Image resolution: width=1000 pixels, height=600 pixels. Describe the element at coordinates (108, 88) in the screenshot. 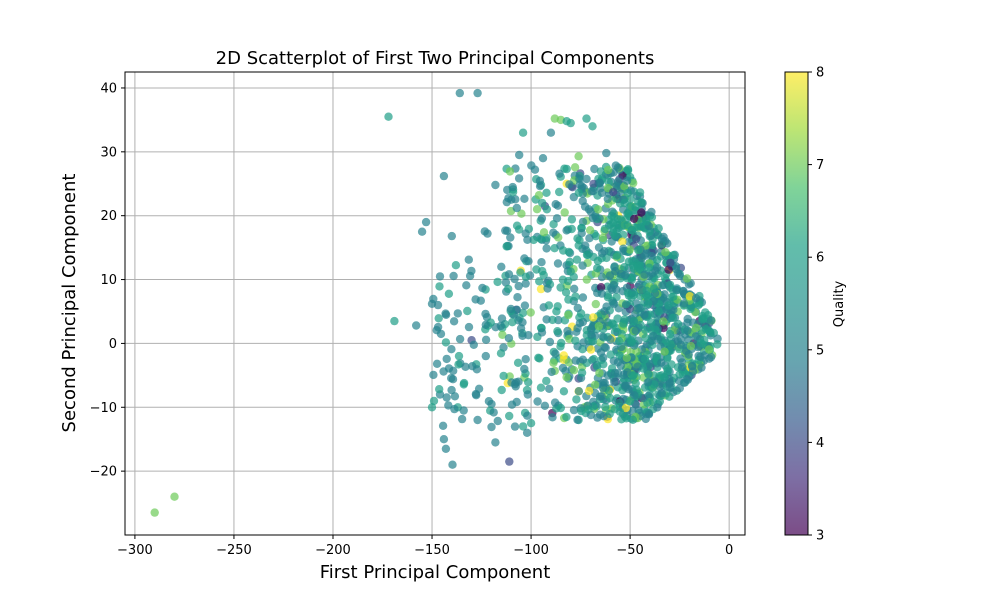

I see `y-tick-label: 40` at that location.